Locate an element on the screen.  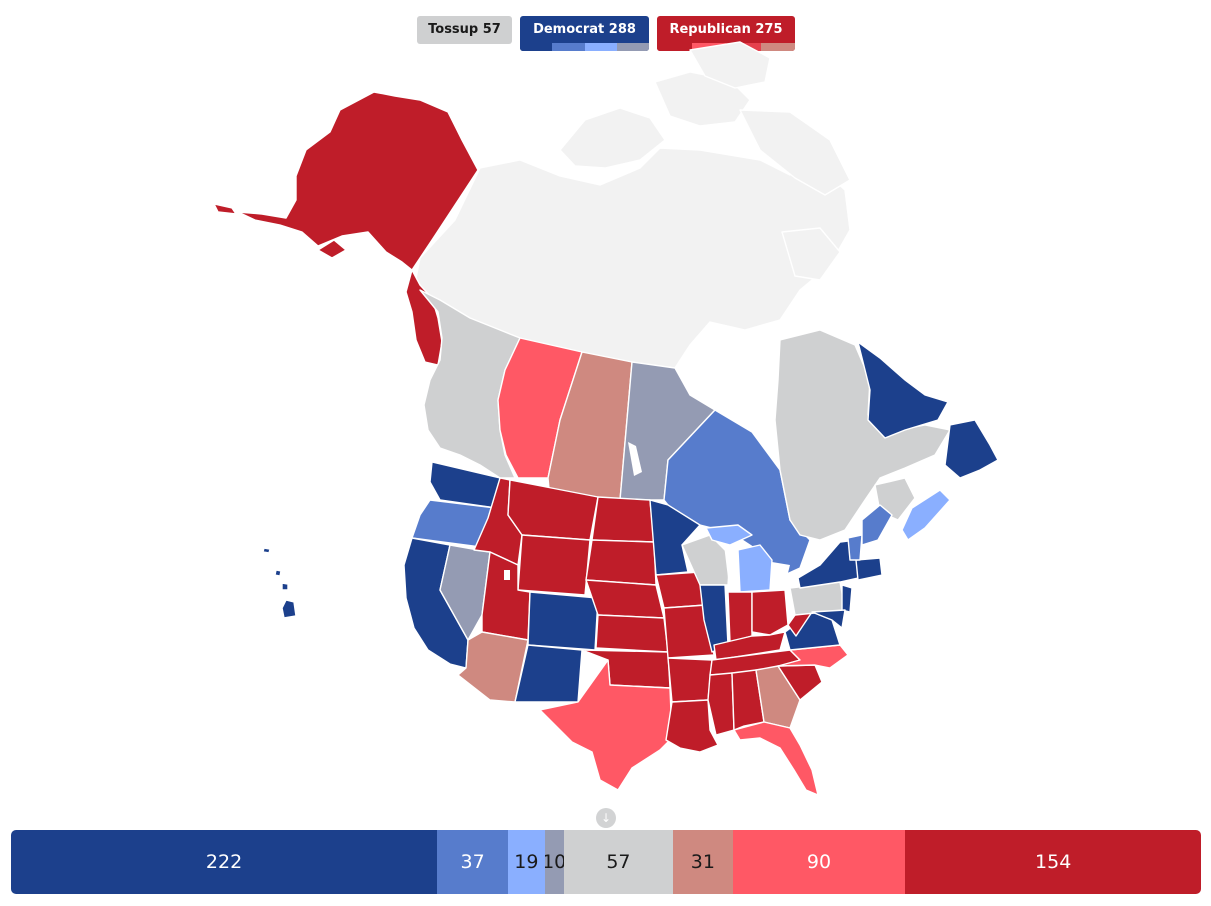
region-maine is located at coordinates (877, 525).